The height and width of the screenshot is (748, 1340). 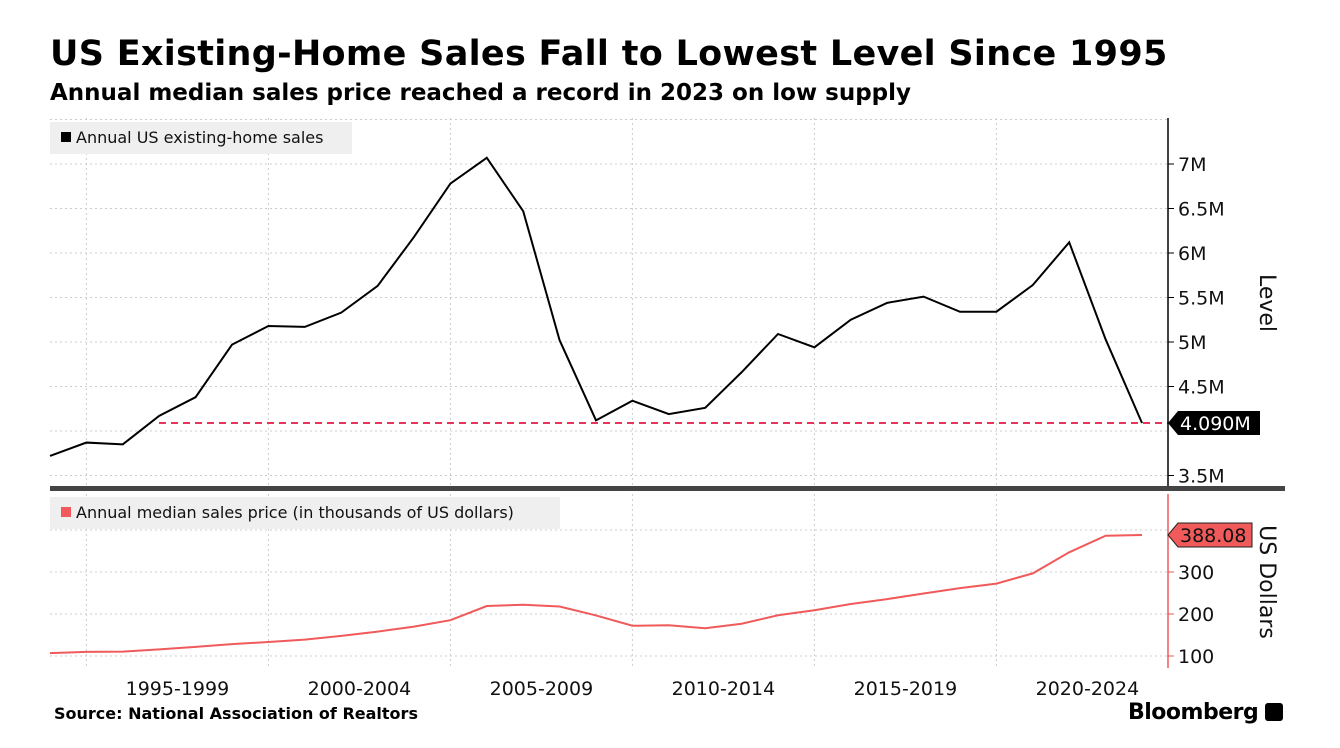 I want to click on y-tick-label: 7M, so click(x=1192, y=165).